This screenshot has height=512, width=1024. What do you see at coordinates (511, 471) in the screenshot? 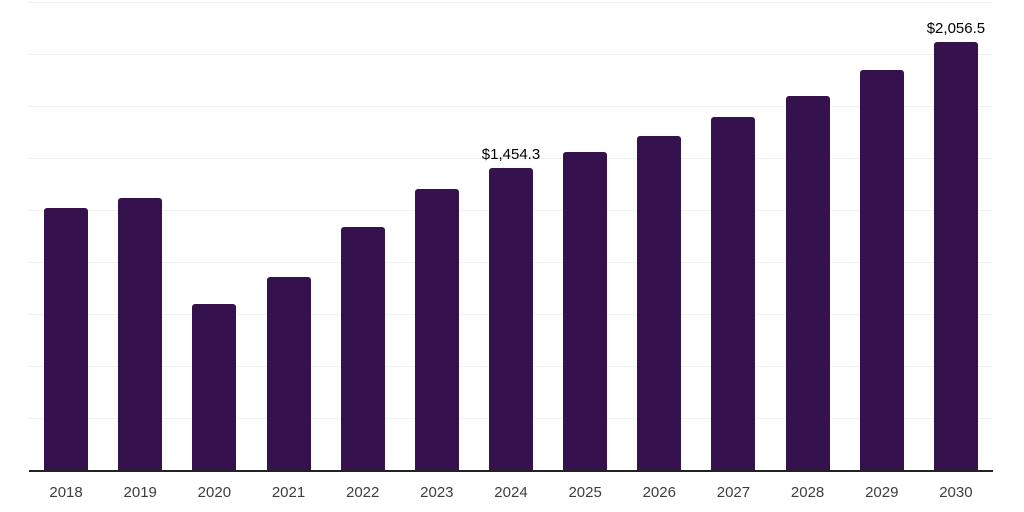
I see `x-axis-line` at bounding box center [511, 471].